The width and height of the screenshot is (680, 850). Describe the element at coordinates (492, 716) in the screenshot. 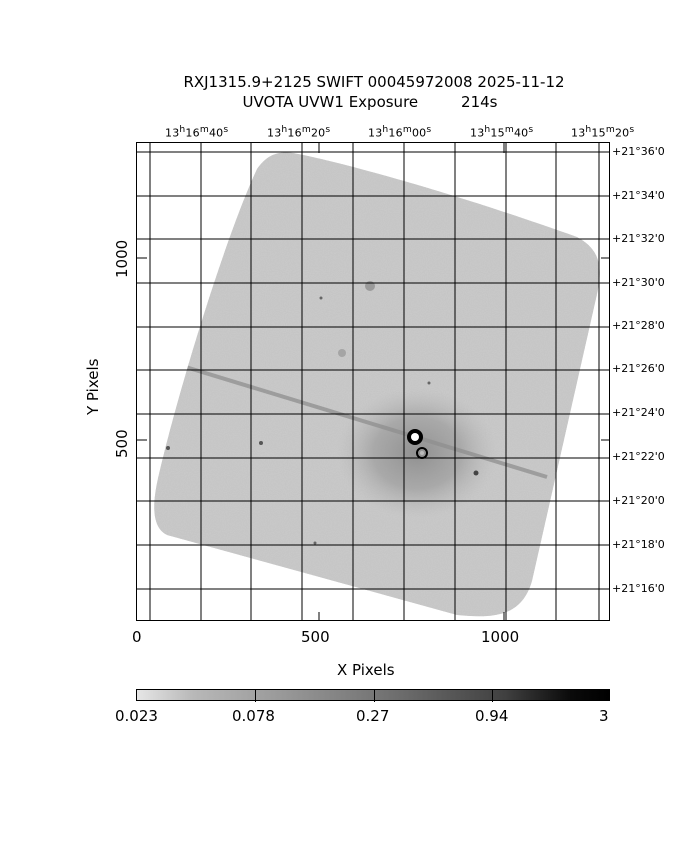

I see `colorbar-label: 0.94` at that location.